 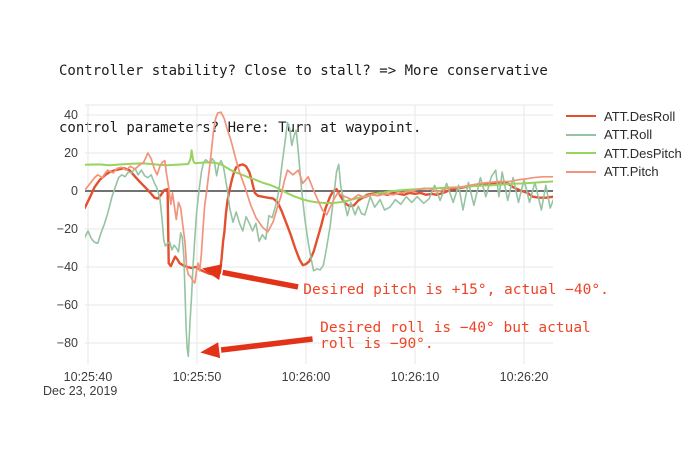 What do you see at coordinates (67, 305) in the screenshot?
I see `y-tick-label: −60` at bounding box center [67, 305].